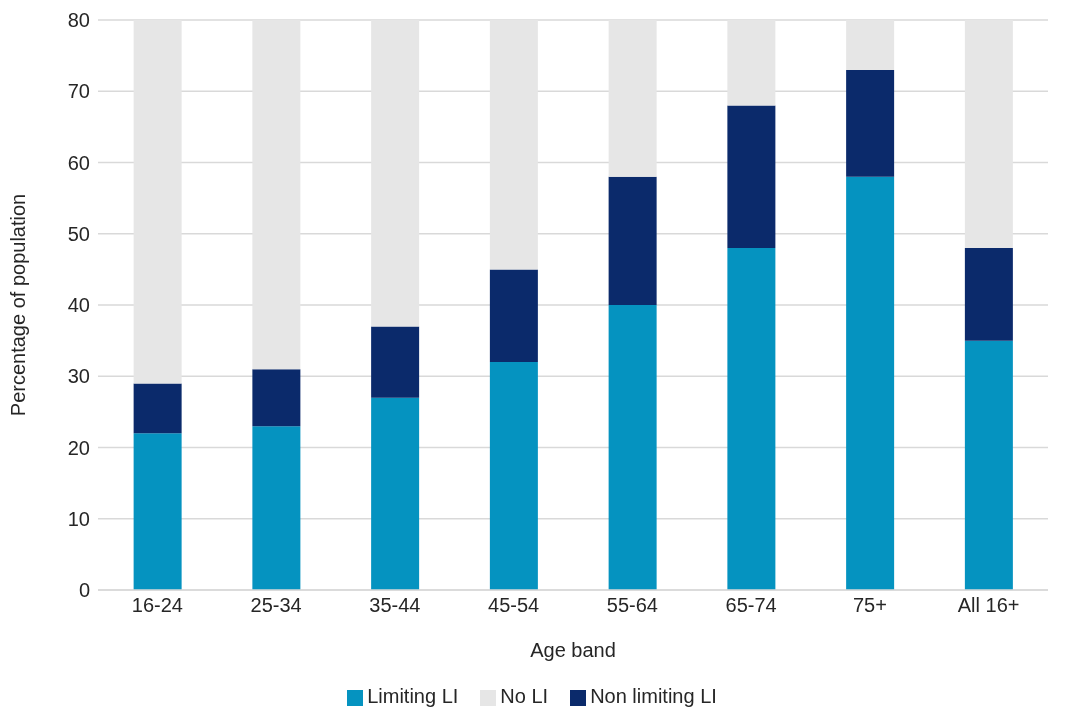 This screenshot has height=725, width=1065. Describe the element at coordinates (524, 696) in the screenshot. I see `legend-label: No LI` at that location.